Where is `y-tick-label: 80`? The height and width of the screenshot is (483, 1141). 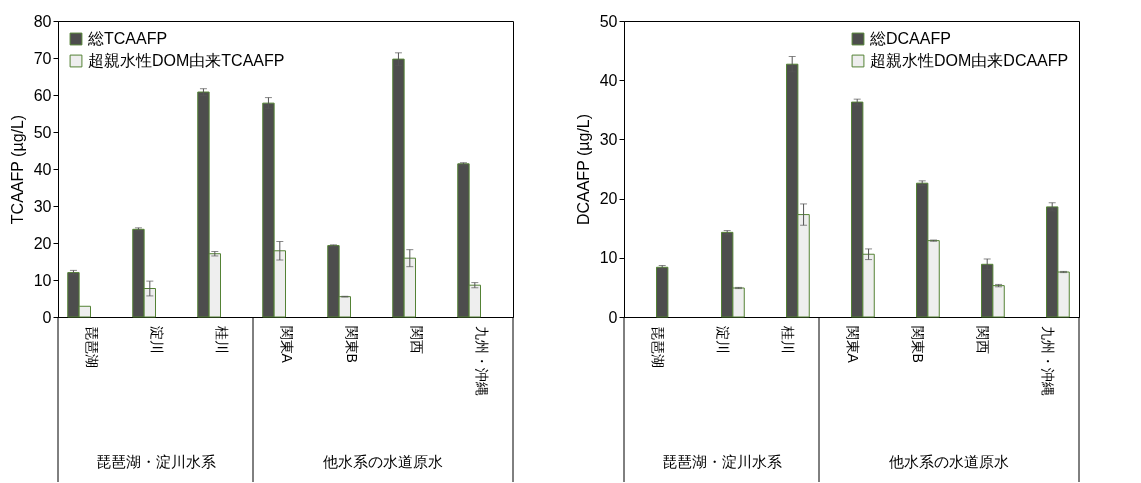
y-tick-label: 80 is located at coordinates (42, 21).